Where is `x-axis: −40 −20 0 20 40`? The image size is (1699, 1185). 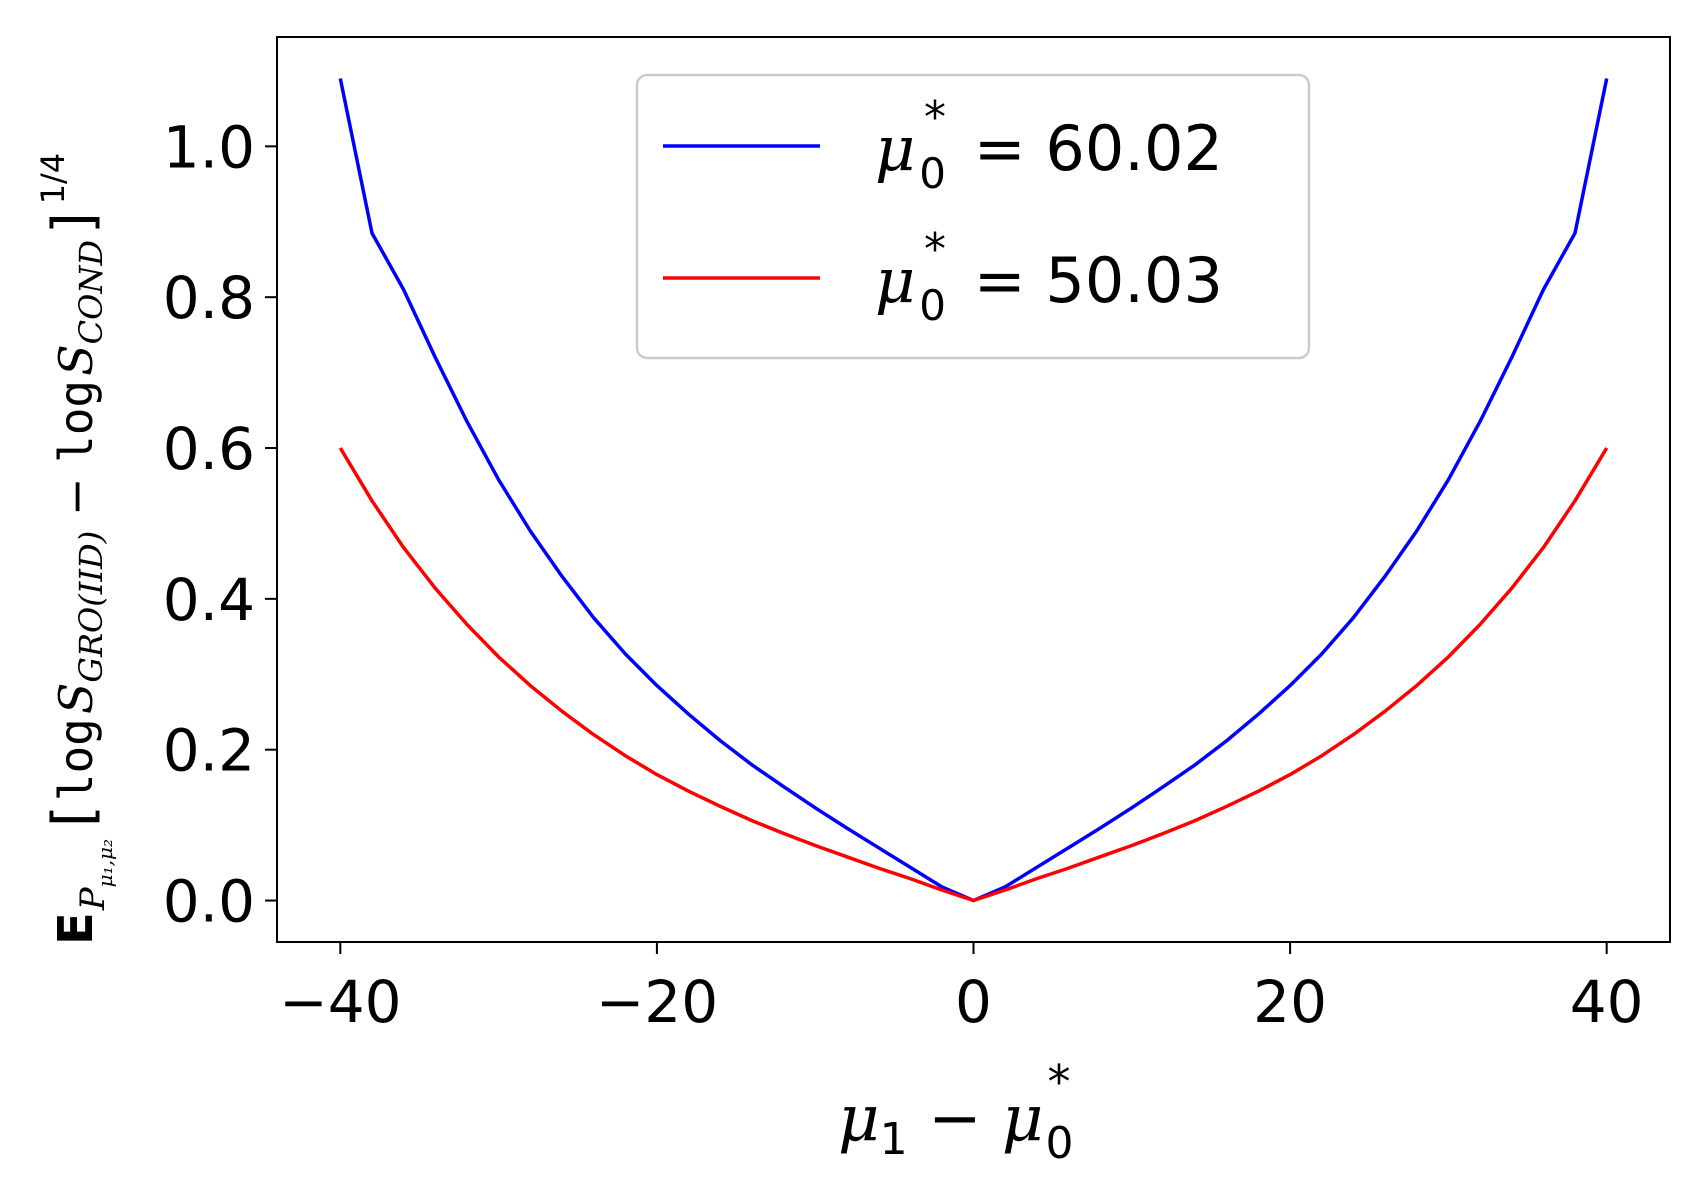 x-axis: −40 −20 0 20 40 is located at coordinates (961, 989).